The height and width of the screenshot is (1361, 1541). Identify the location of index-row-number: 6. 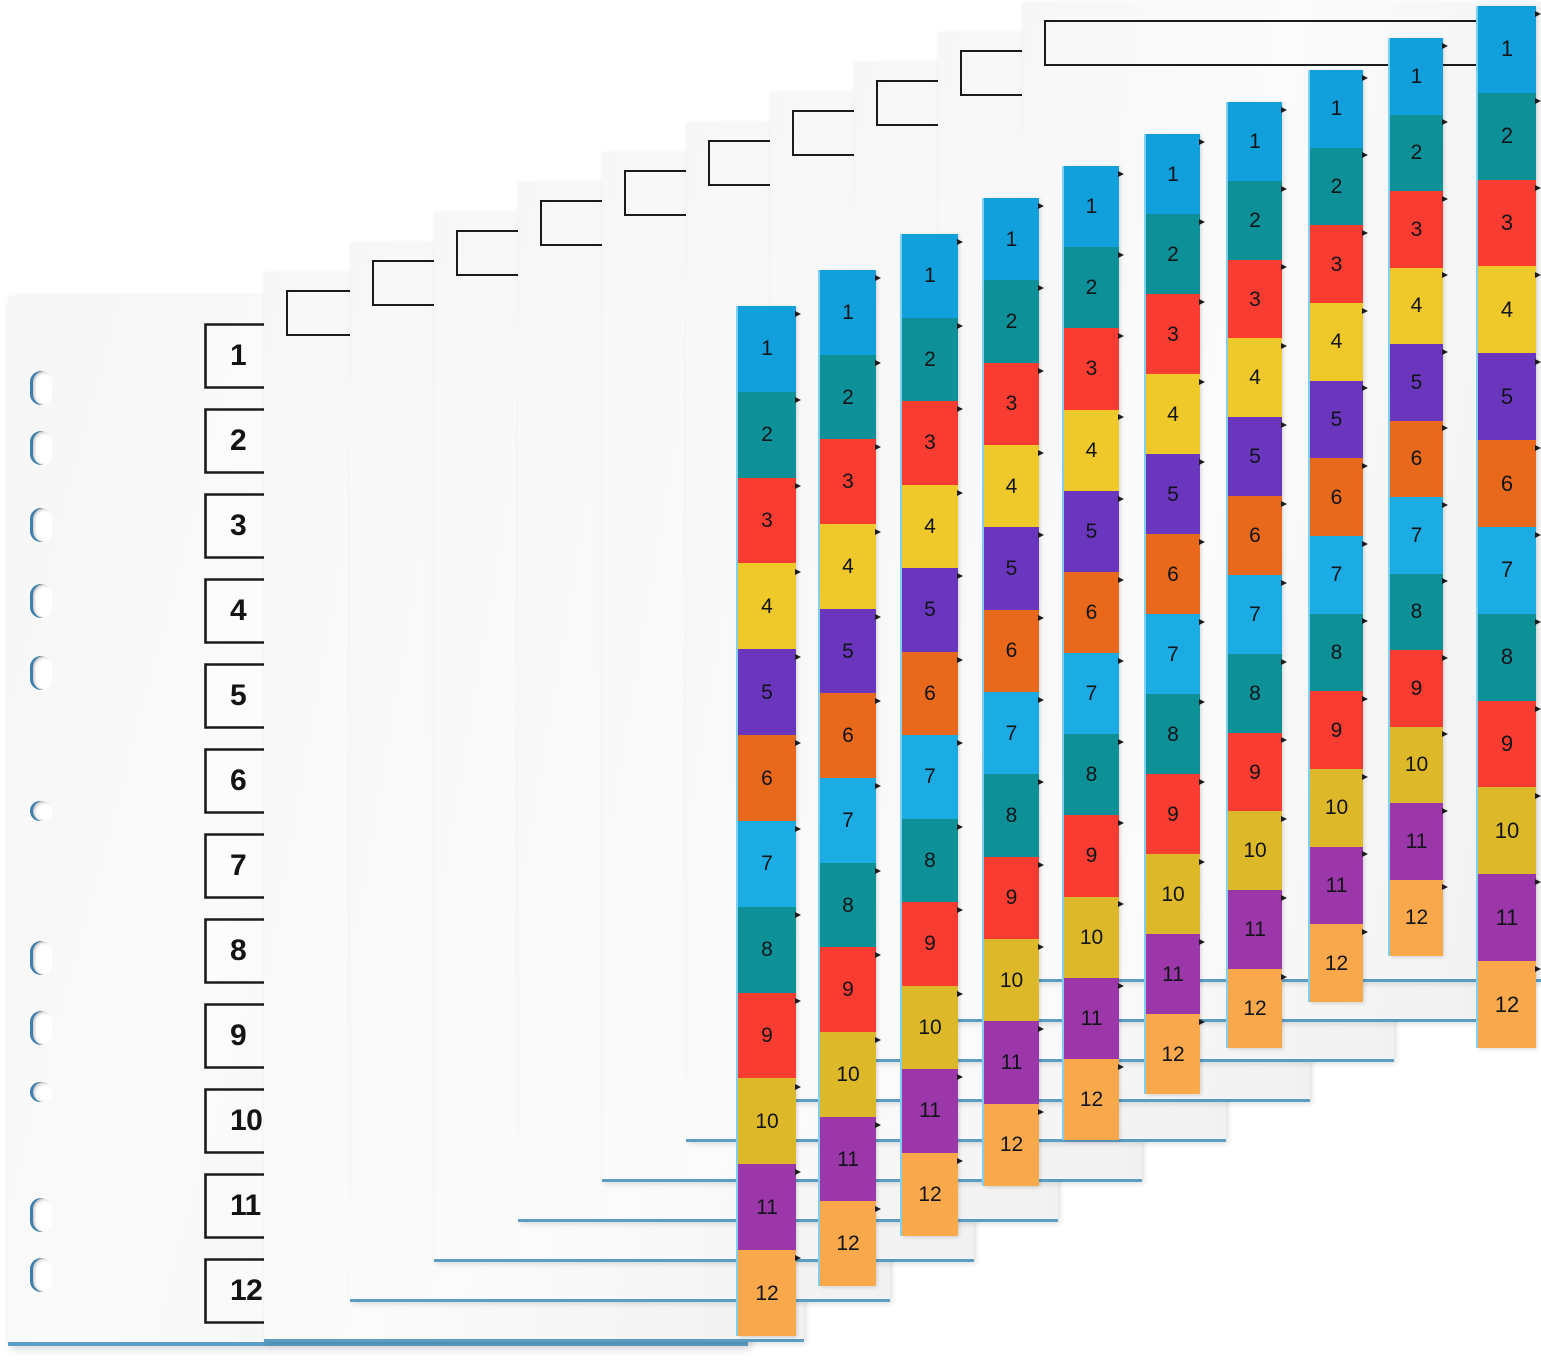
(238, 780).